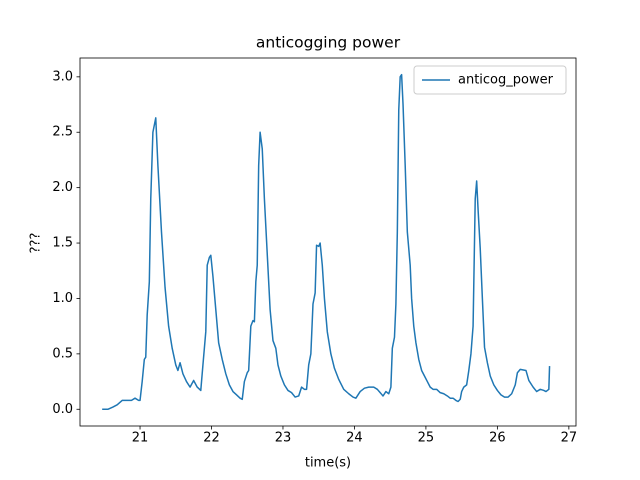  What do you see at coordinates (140, 438) in the screenshot?
I see `x-tick-label: 21` at bounding box center [140, 438].